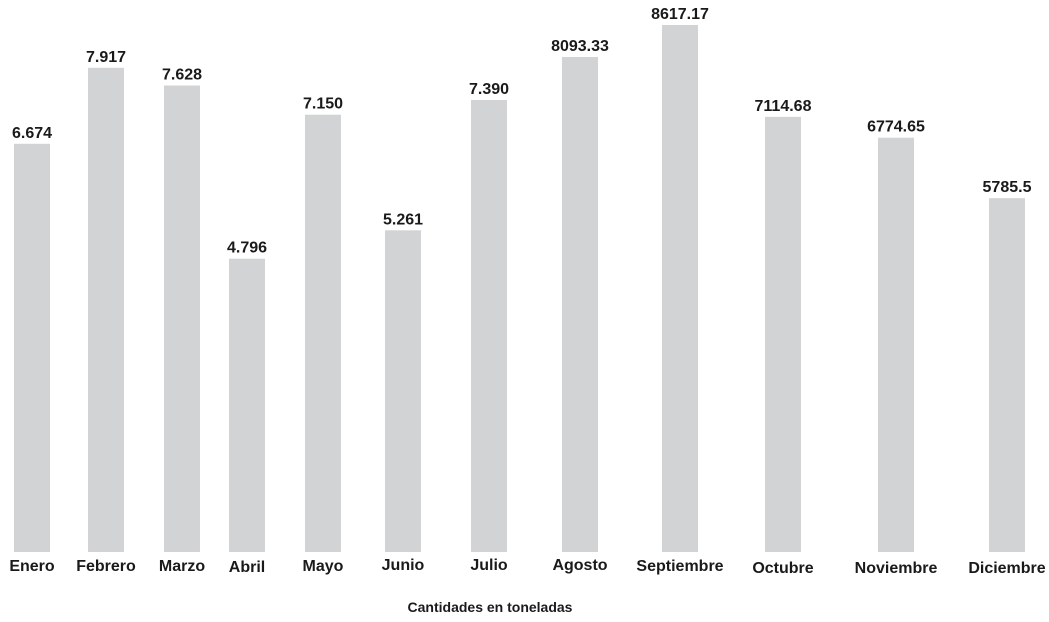 The image size is (1049, 622). What do you see at coordinates (1007, 187) in the screenshot?
I see `value-label-diciembre: 5785.5` at bounding box center [1007, 187].